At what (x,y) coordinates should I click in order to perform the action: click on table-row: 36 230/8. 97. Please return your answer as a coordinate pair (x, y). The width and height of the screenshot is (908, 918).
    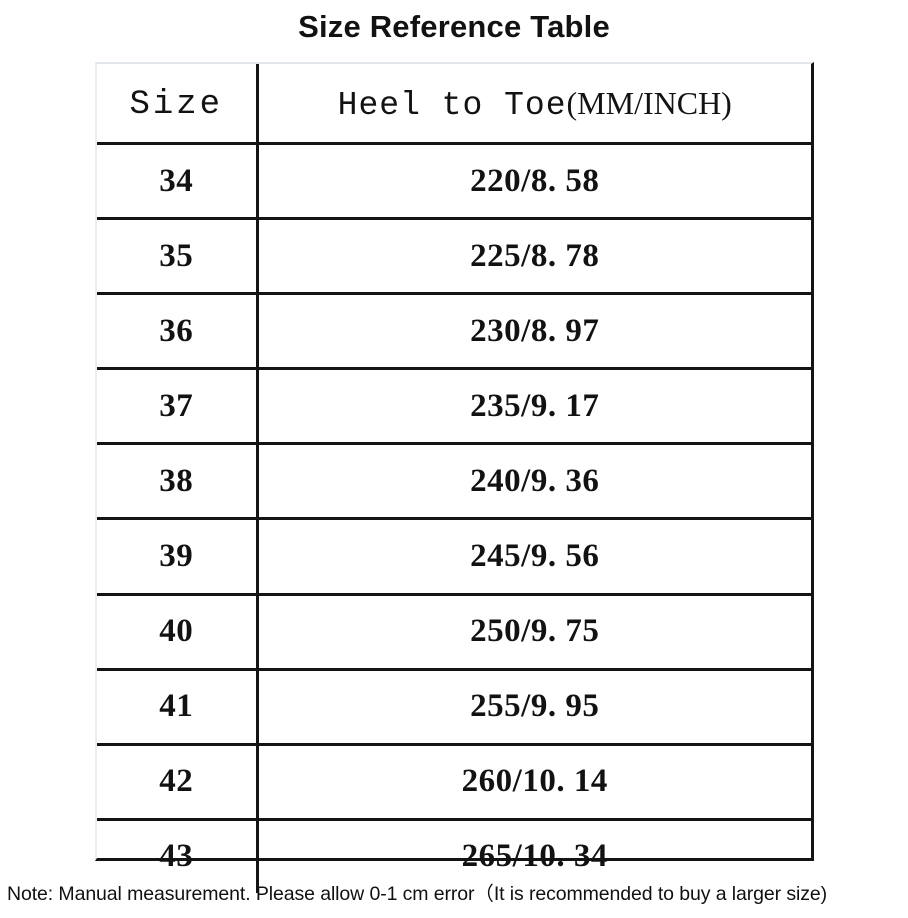
    Looking at the image, I should click on (454, 332).